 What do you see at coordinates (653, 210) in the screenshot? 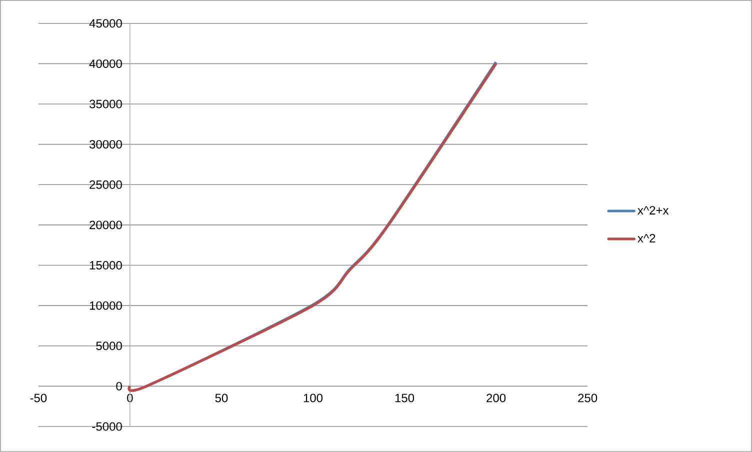
I see `legend-label: x^2+x` at bounding box center [653, 210].